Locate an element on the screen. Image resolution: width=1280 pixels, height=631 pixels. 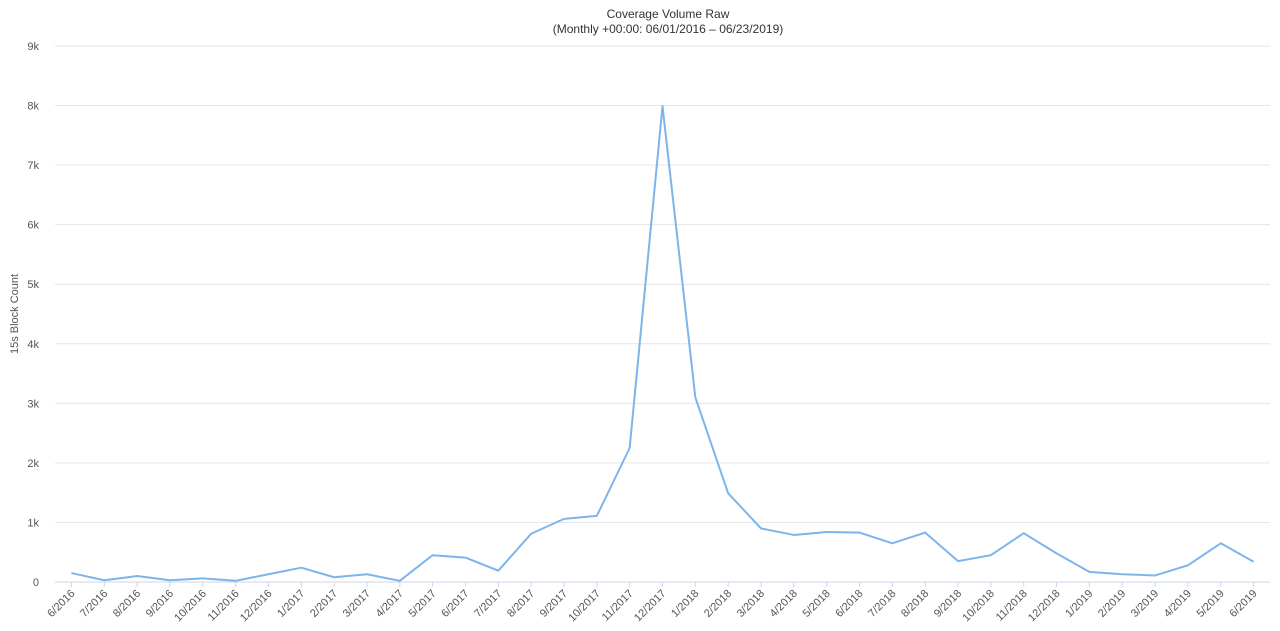
x-tick-label: 3/2017 is located at coordinates (357, 604).